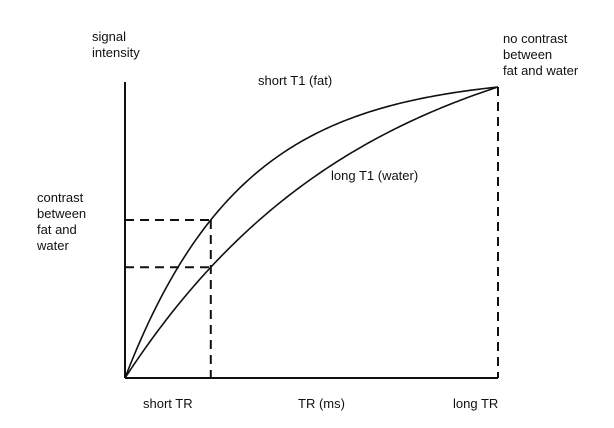  I want to click on no-contrast-label-line-3: fat and water, so click(541, 70).